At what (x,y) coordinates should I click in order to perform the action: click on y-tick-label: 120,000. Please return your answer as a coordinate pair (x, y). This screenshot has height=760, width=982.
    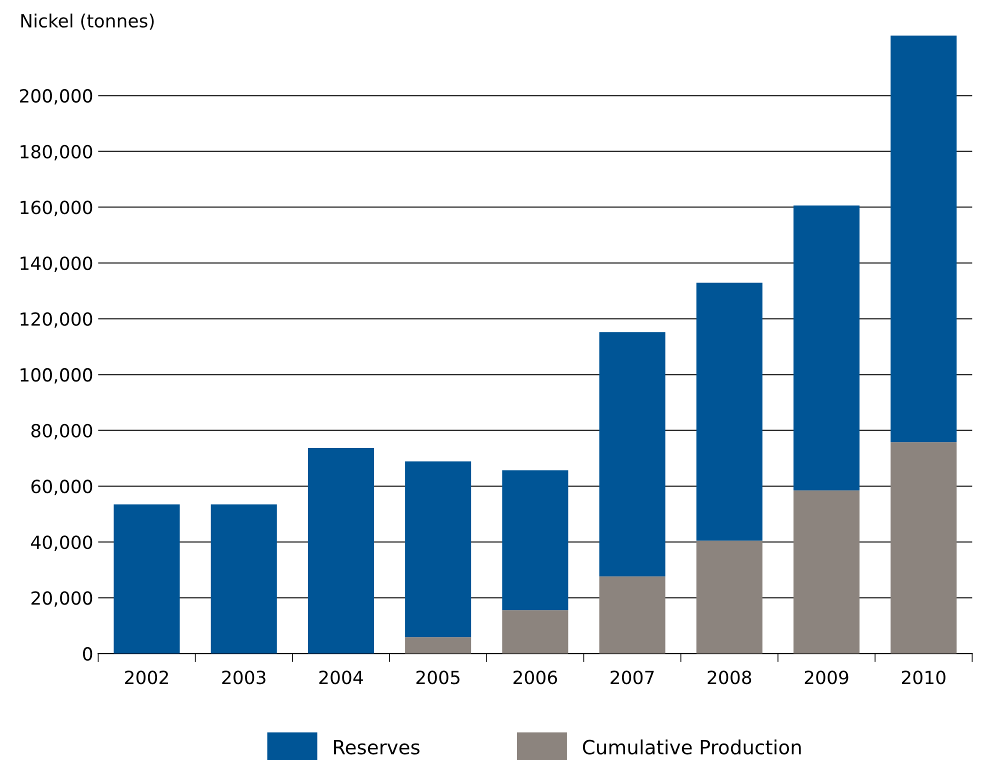
    Looking at the image, I should click on (56, 320).